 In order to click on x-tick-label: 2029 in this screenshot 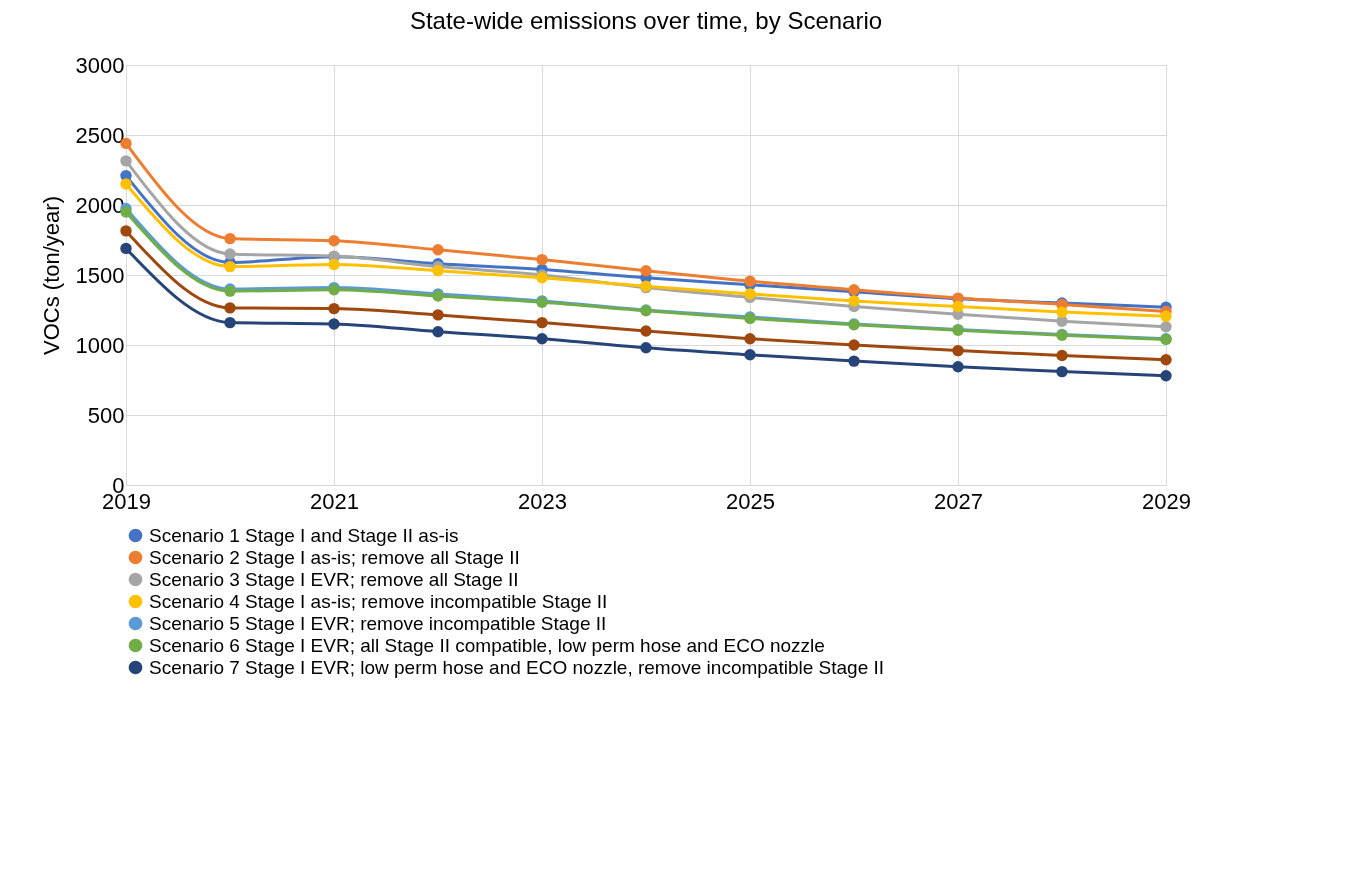, I will do `click(1166, 501)`.